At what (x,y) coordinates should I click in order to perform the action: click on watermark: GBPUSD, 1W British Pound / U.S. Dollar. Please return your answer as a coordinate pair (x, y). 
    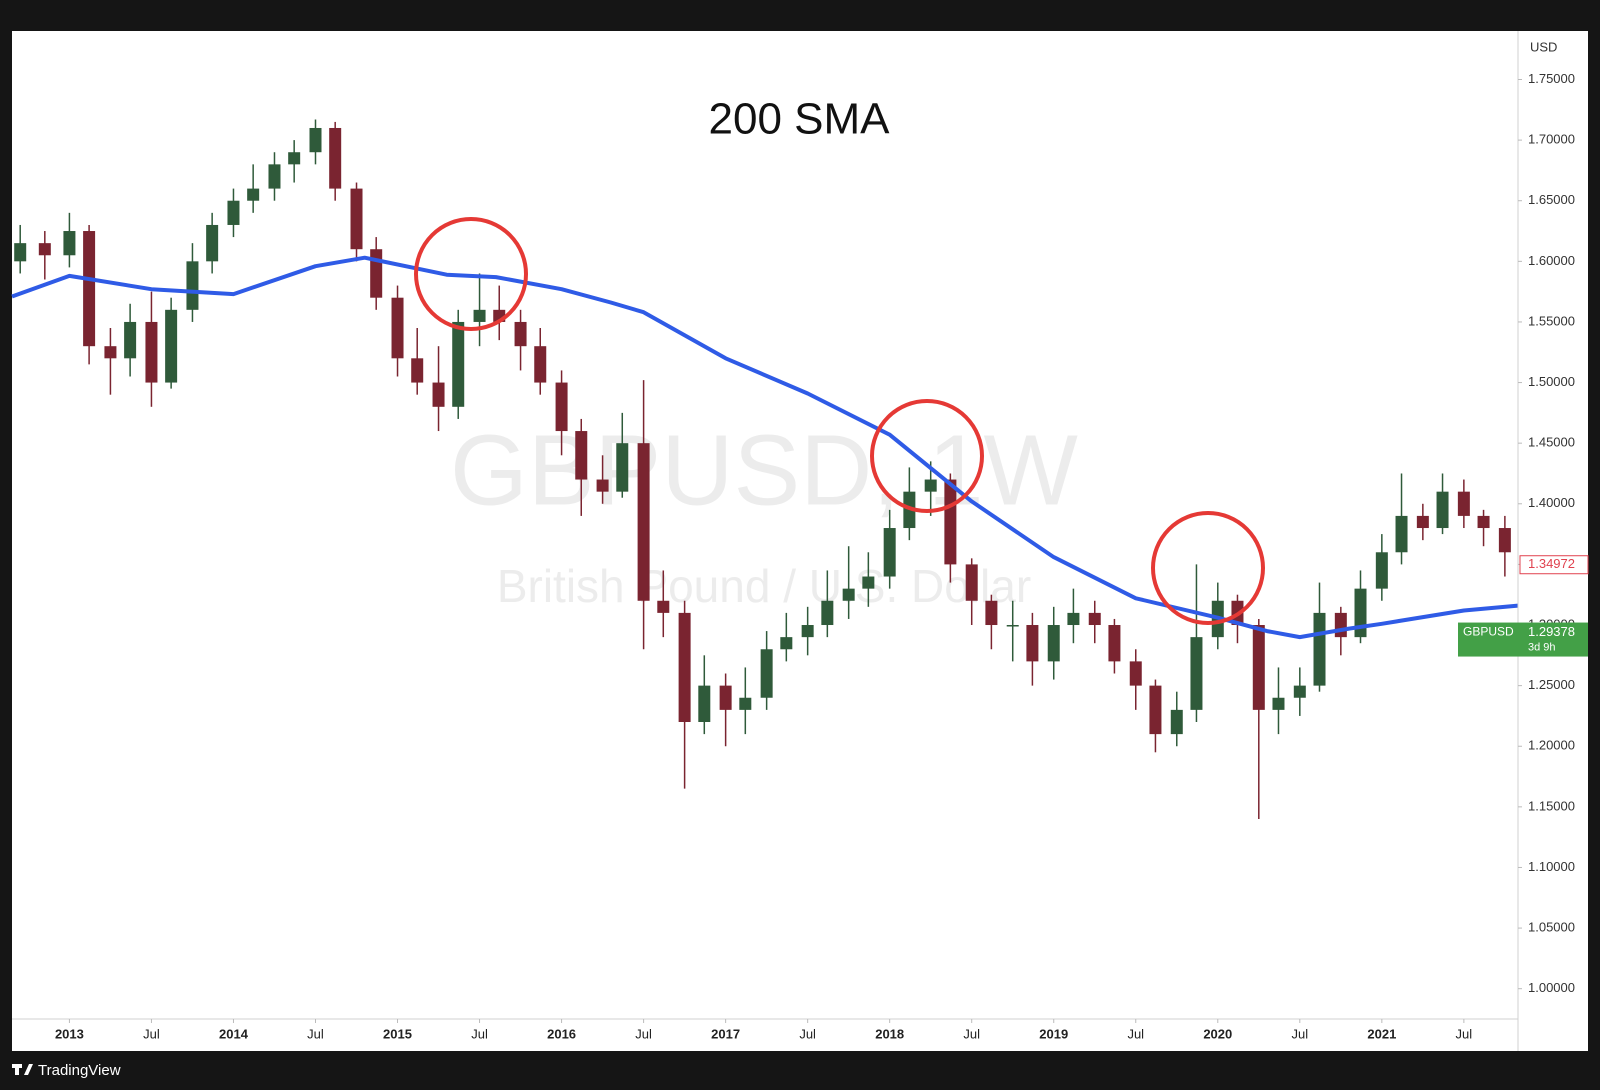
    Looking at the image, I should click on (764, 513).